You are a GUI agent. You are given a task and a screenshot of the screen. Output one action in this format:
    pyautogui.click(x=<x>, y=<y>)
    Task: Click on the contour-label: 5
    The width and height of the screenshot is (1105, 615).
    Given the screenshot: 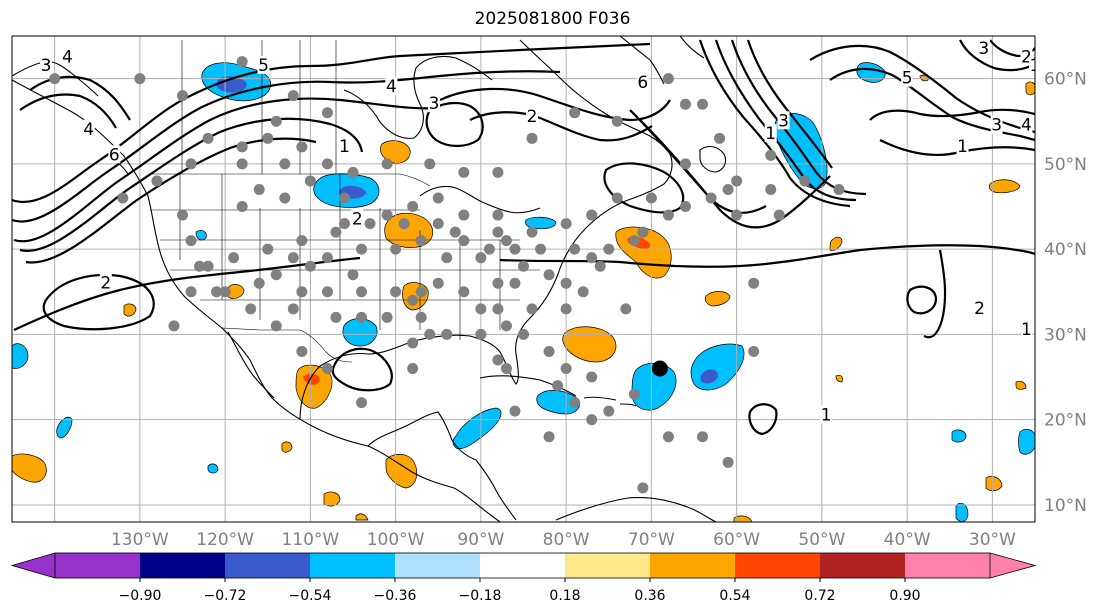 What is the action you would take?
    pyautogui.click(x=907, y=79)
    